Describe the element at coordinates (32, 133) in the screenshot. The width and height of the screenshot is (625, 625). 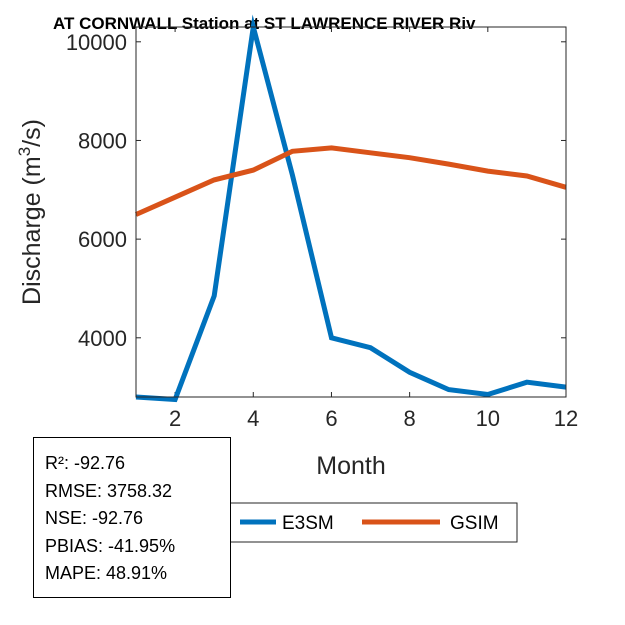
I see `y-axis-label-suffix: /s)` at that location.